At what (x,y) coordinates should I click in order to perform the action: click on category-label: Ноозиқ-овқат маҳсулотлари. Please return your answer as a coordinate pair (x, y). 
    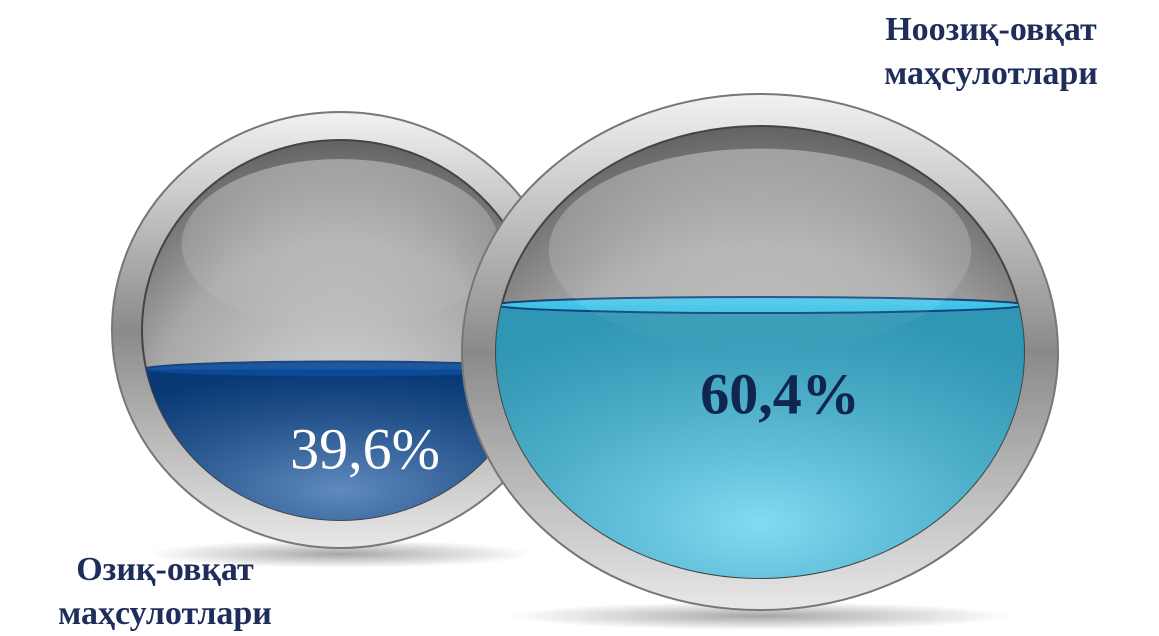
    Looking at the image, I should click on (991, 51).